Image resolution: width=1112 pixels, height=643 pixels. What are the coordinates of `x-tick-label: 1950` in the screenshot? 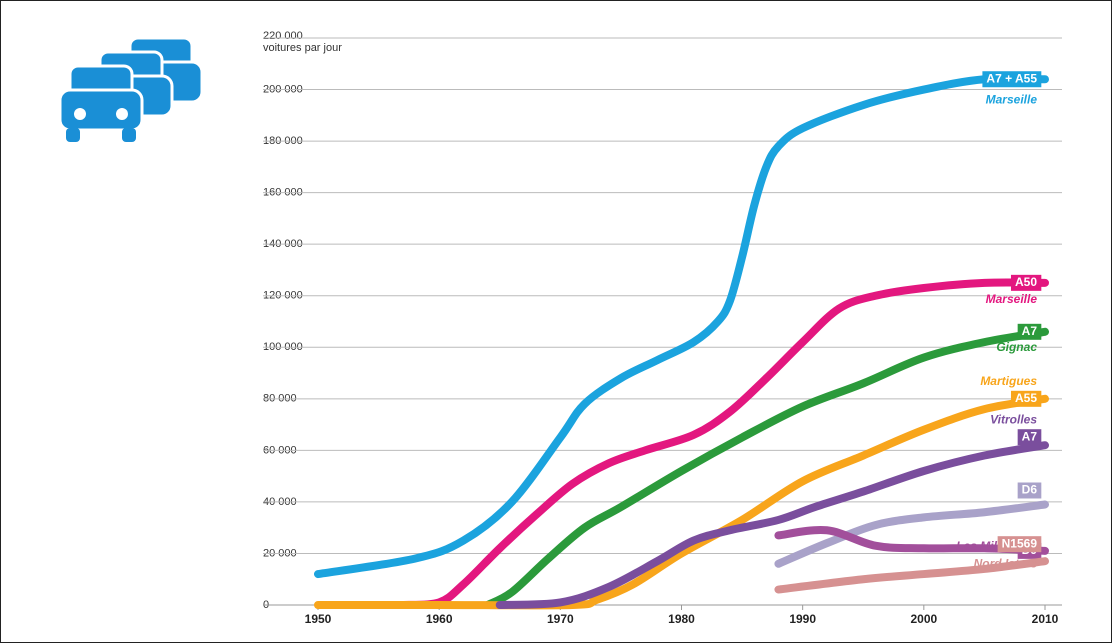 It's located at (318, 619).